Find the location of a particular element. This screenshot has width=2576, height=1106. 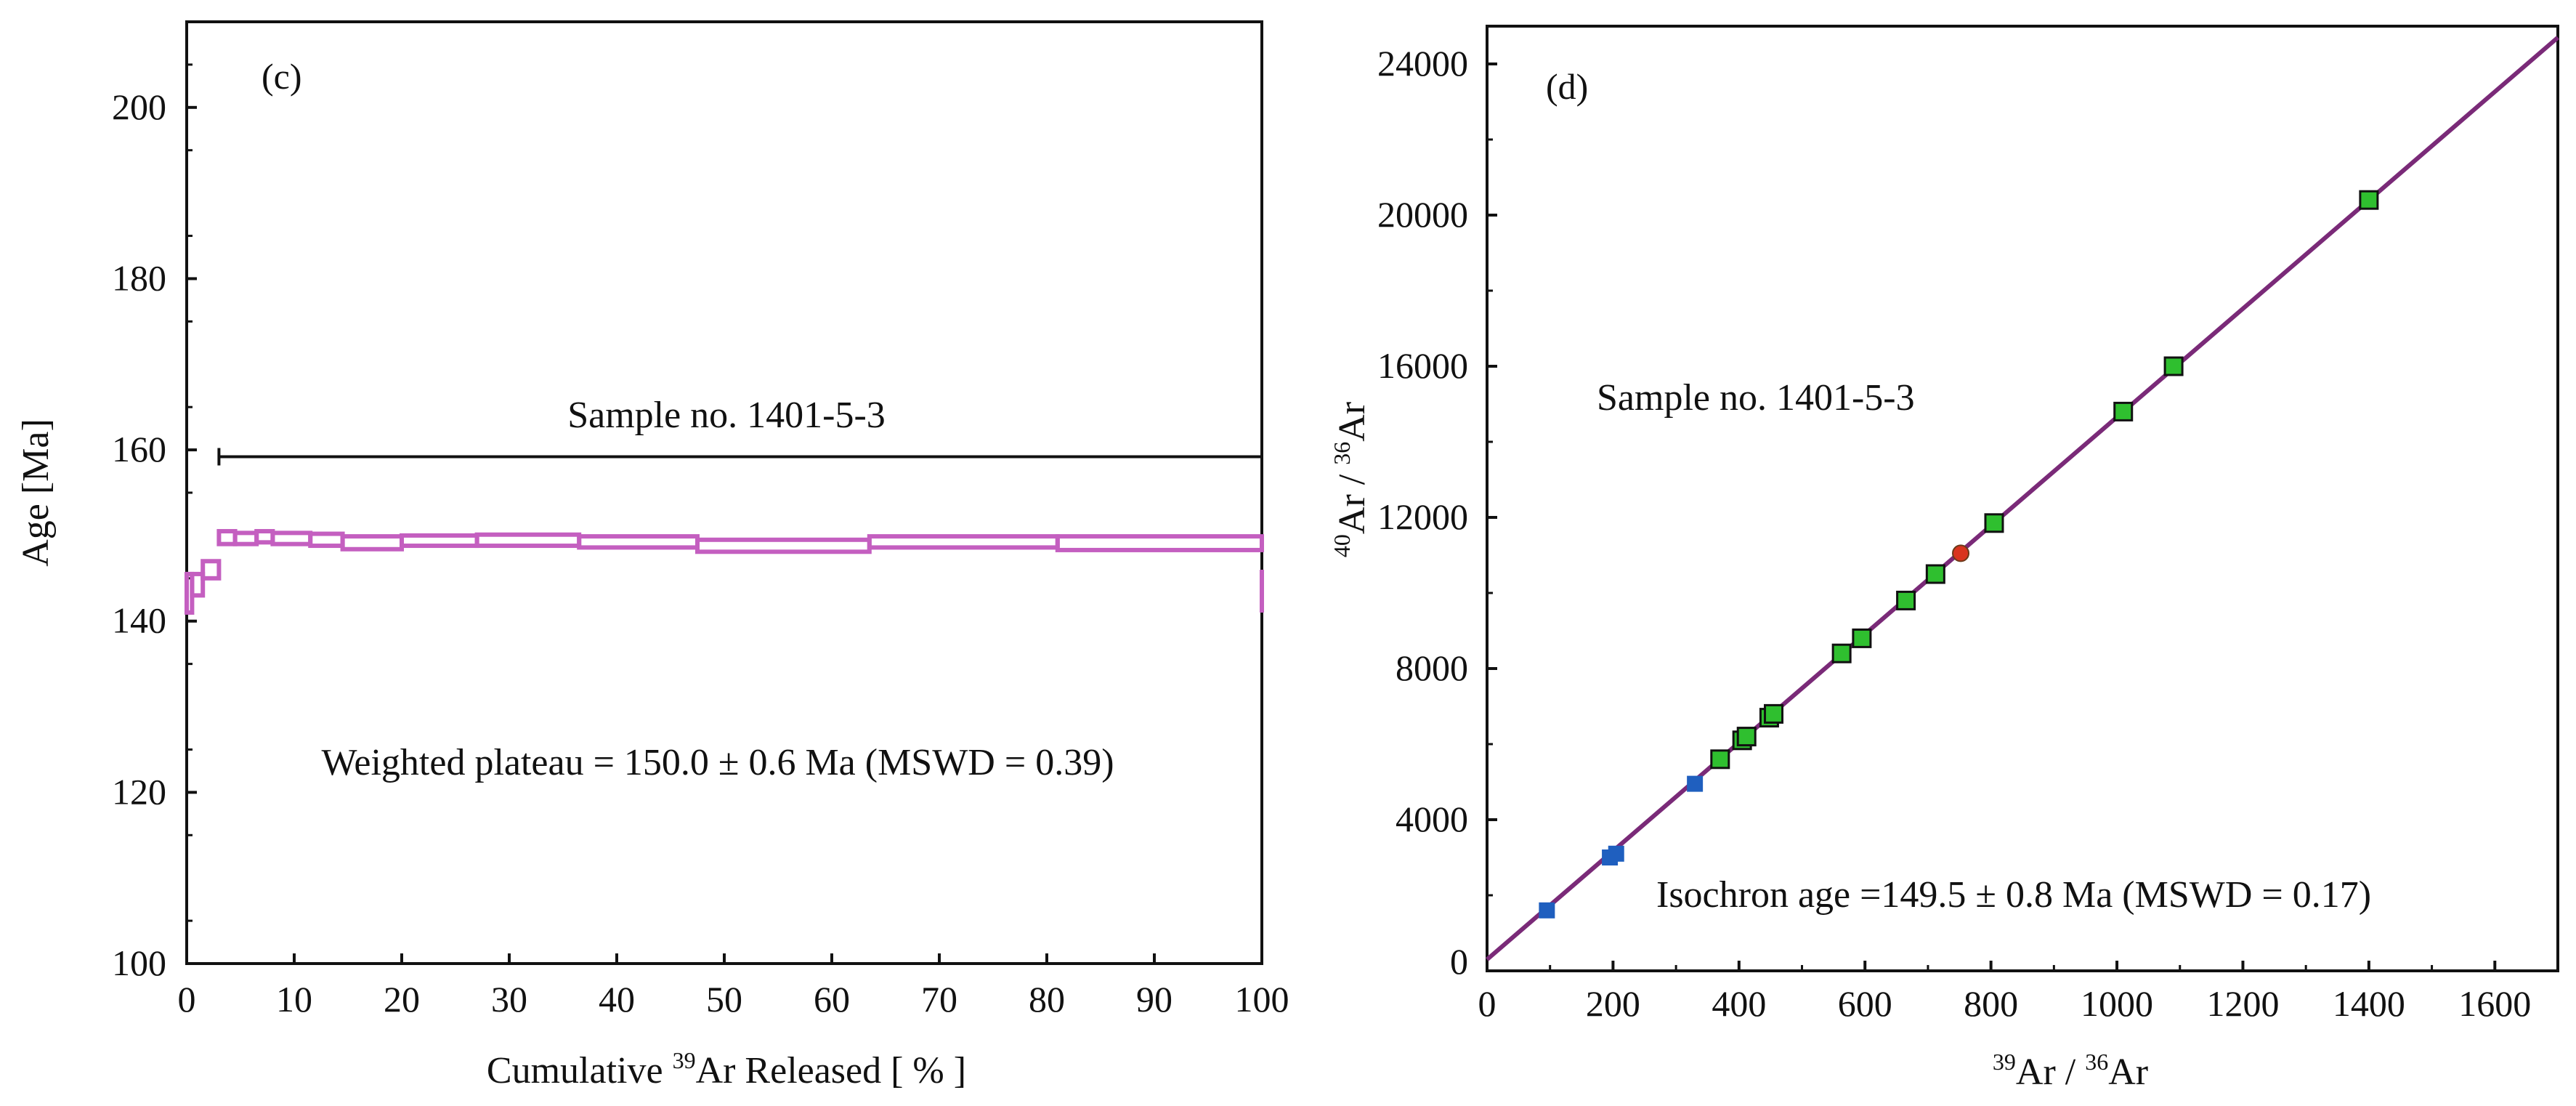

panel-c-x-tick-label: 20 is located at coordinates (402, 999).